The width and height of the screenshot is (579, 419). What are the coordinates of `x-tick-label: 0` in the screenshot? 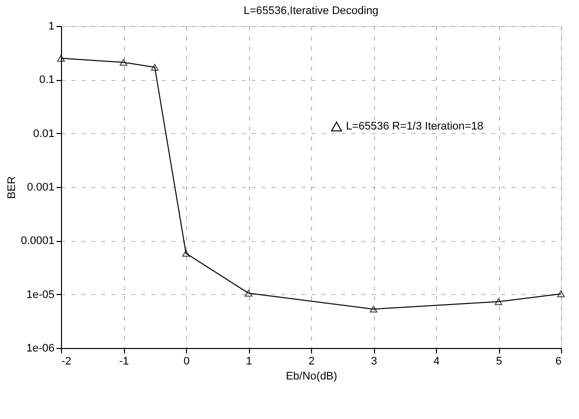 It's located at (186, 362).